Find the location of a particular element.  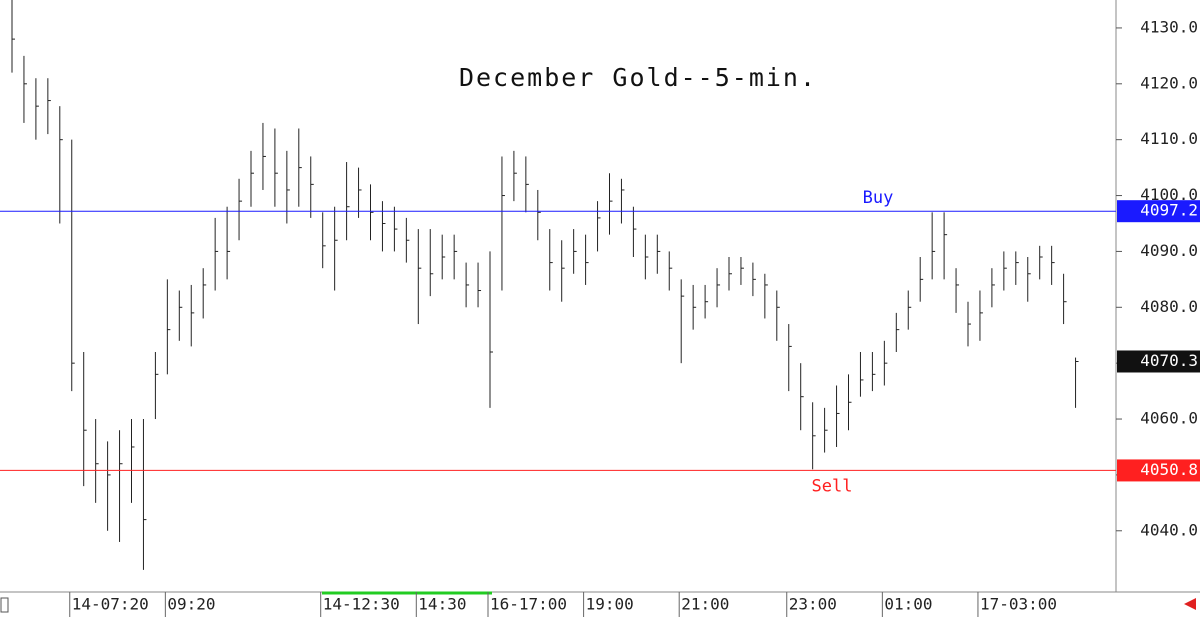

x-tick-label: 01:00 is located at coordinates (908, 604).